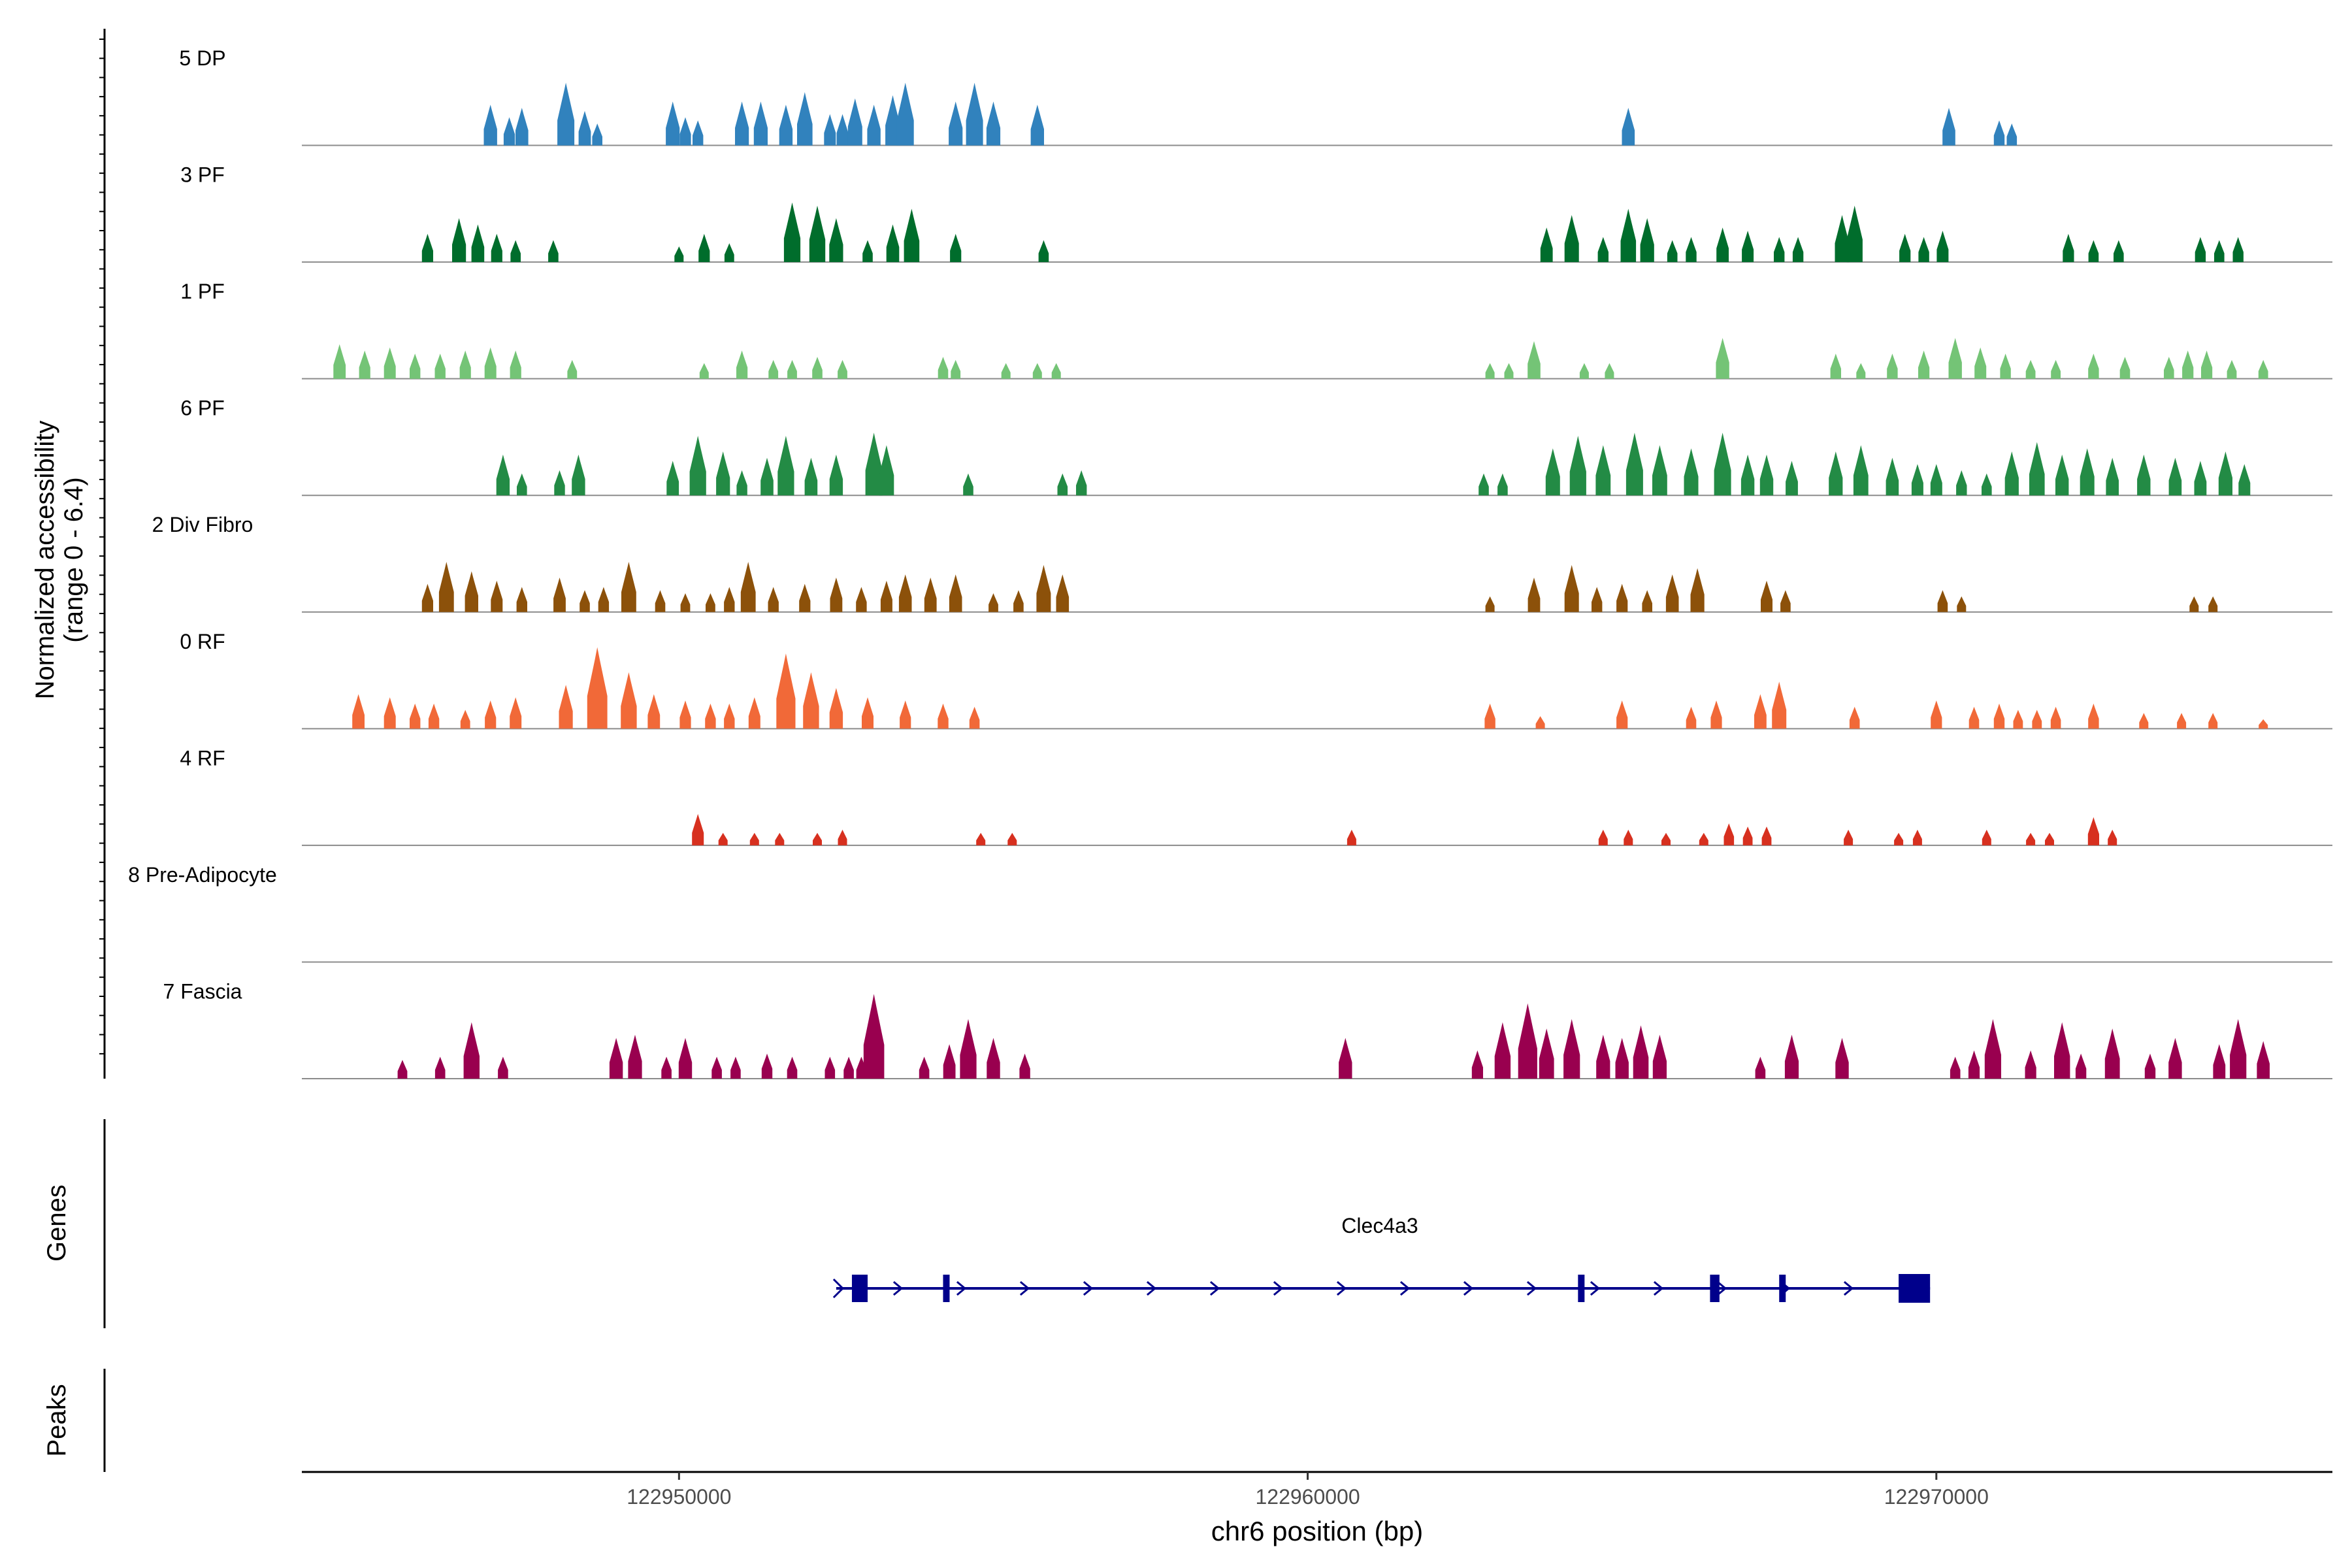 This screenshot has height=1568, width=2352. Describe the element at coordinates (45, 560) in the screenshot. I see `y-axis-label: Normalized accessibility` at that location.